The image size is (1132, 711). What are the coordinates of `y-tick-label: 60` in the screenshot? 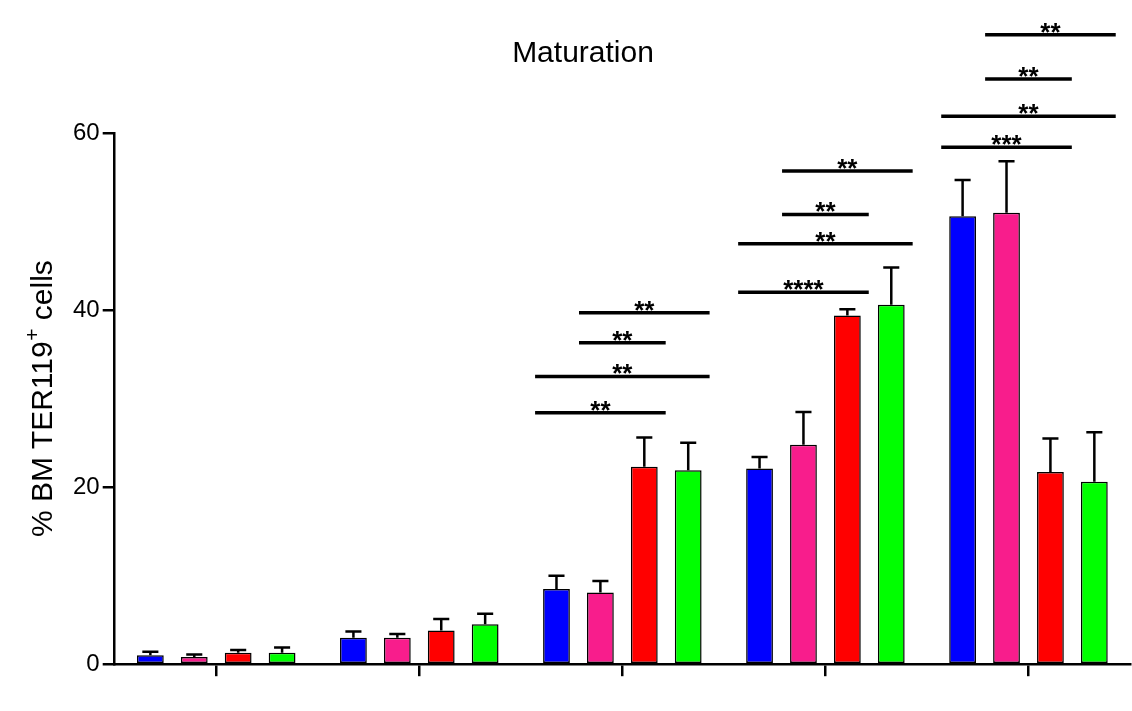 It's located at (86, 131).